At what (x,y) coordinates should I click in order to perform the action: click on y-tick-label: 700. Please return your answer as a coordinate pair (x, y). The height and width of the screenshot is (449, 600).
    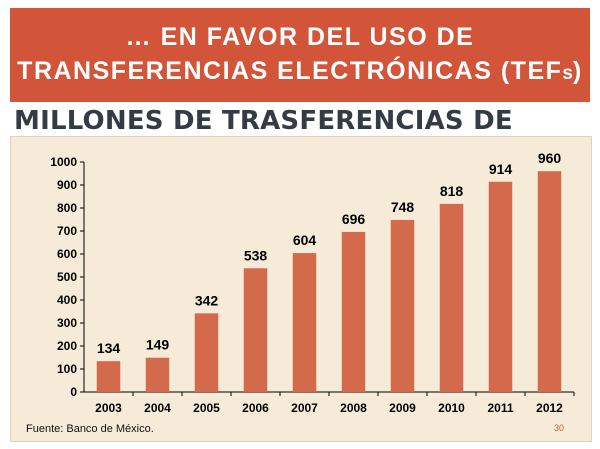
    Looking at the image, I should click on (67, 231).